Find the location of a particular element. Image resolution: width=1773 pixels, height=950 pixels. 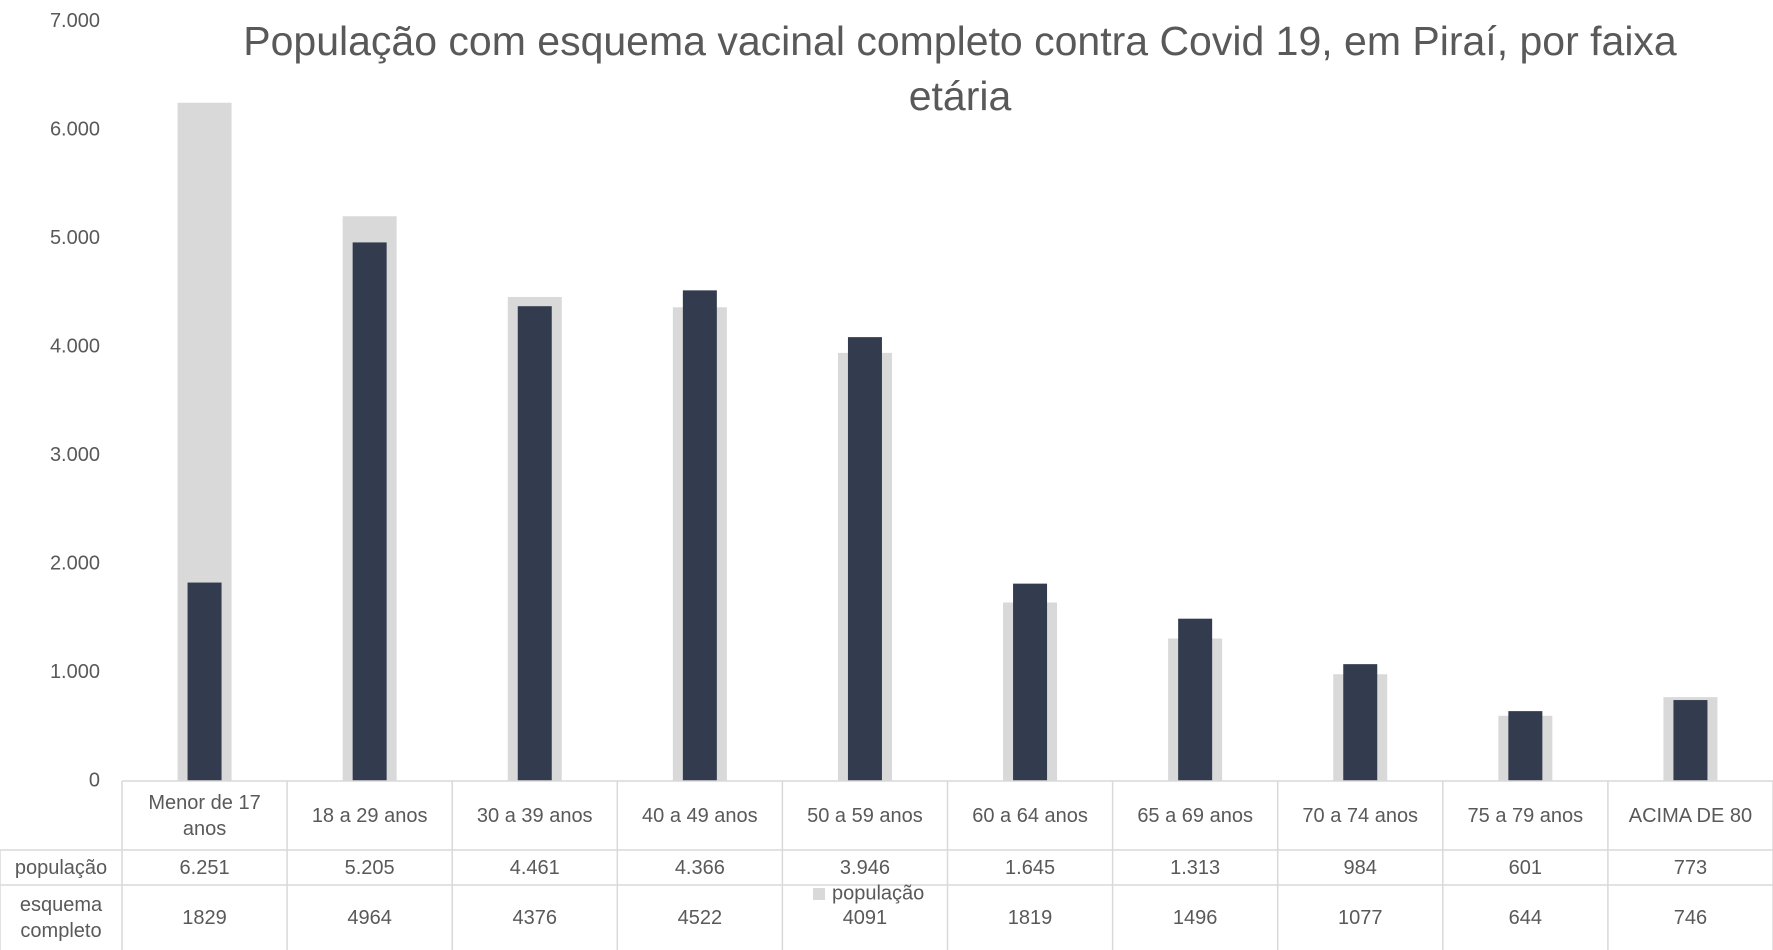

table-value: 4.366 is located at coordinates (699, 867).